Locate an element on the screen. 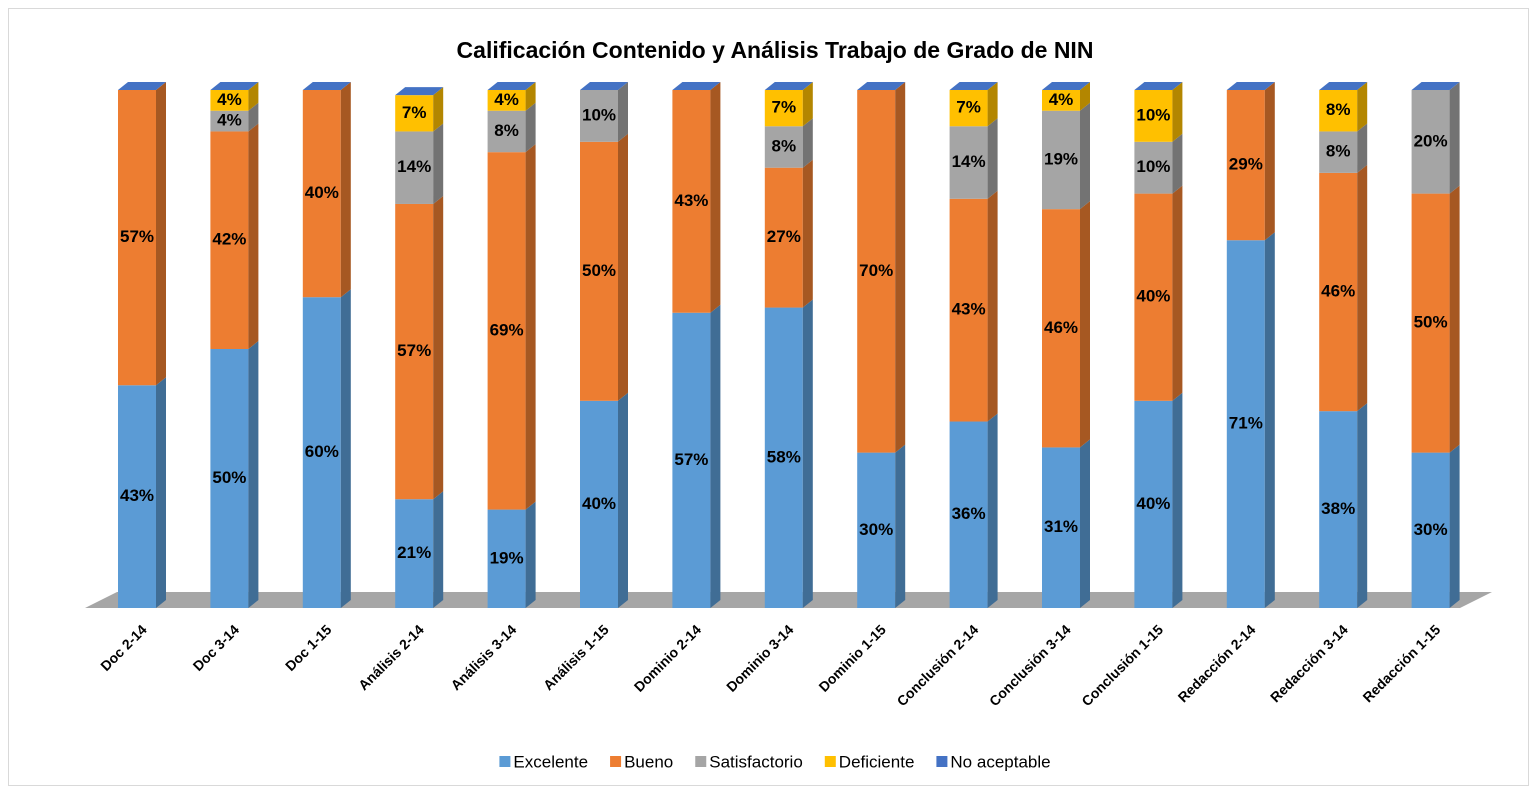 The width and height of the screenshot is (1537, 794). legend-item: Deficiente is located at coordinates (869, 761).